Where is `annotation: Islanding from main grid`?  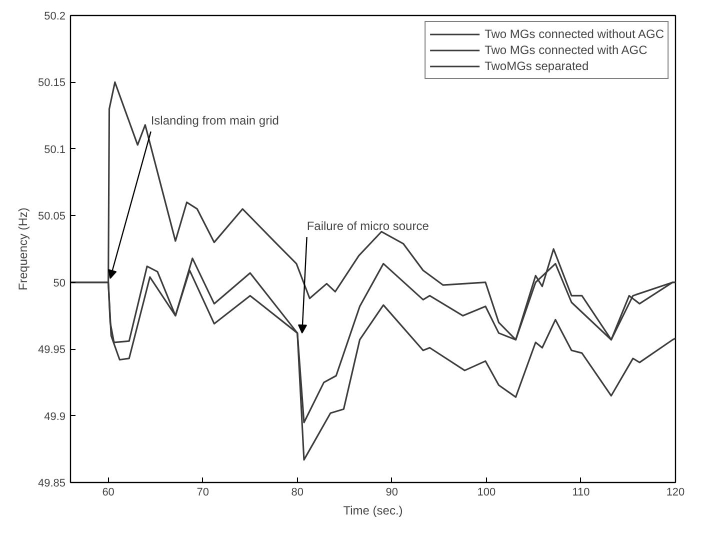
annotation: Islanding from main grid is located at coordinates (214, 121).